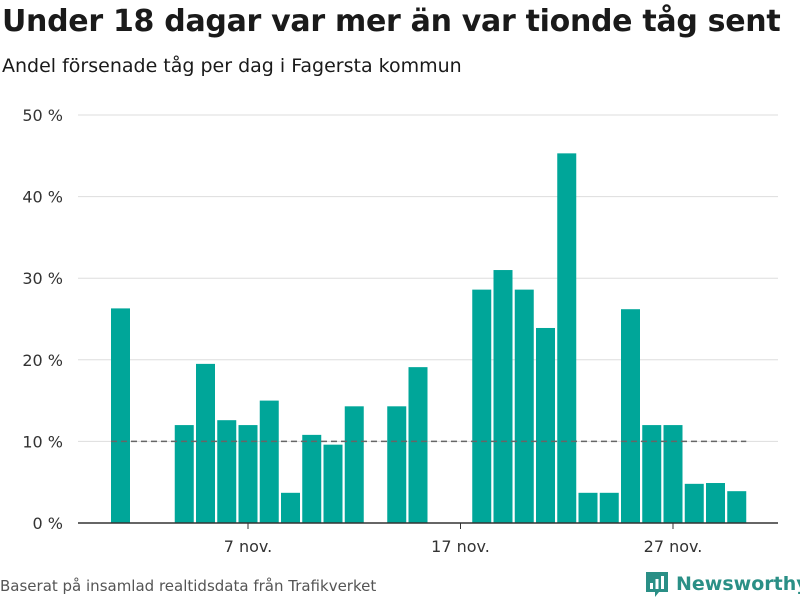  I want to click on x-tick-label: 27 nov., so click(673, 546).